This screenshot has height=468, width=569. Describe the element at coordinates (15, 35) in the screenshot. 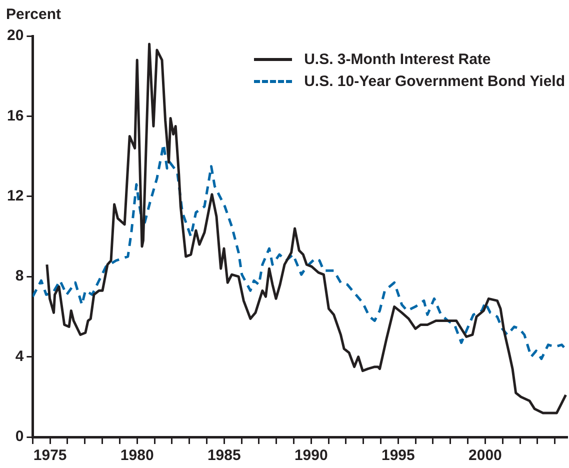

I see `y-tick-label: 20` at that location.